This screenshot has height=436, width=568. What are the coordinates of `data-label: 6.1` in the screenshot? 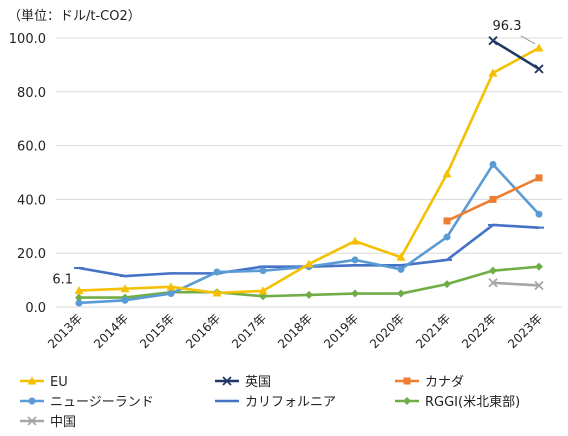 It's located at (62, 280).